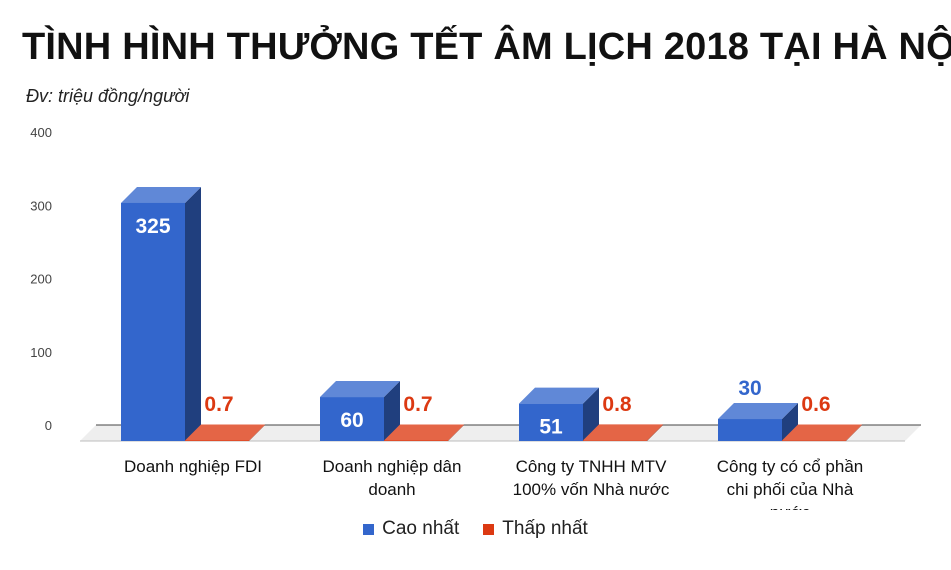 This screenshot has width=951, height=570. Describe the element at coordinates (591, 466) in the screenshot. I see `category-label: Công ty TNHH MTV` at that location.